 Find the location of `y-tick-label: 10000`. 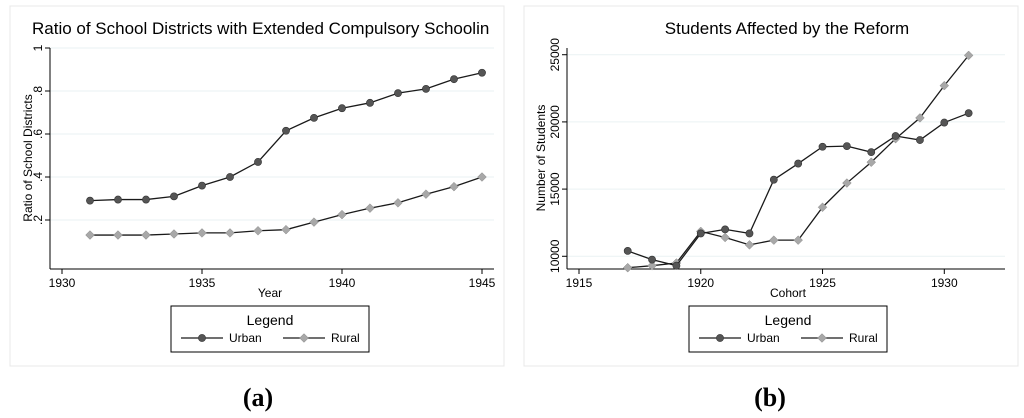

y-tick-label: 10000 is located at coordinates (555, 256).